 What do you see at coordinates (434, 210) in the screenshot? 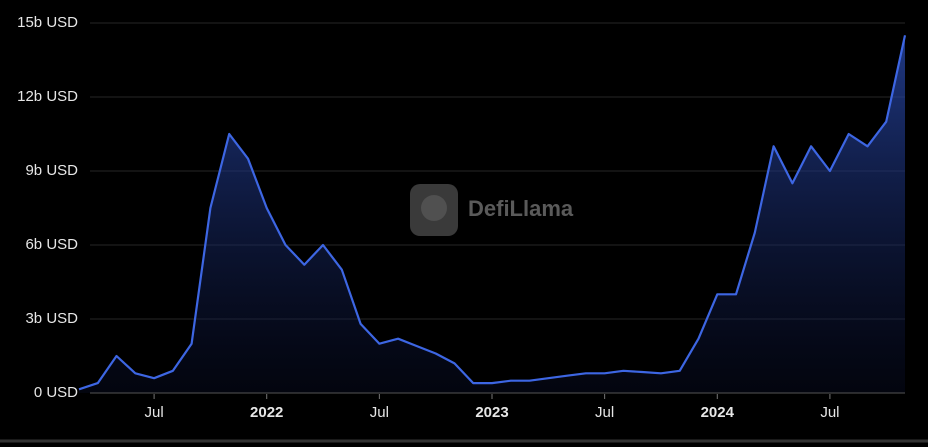
I see `watermark-logo` at bounding box center [434, 210].